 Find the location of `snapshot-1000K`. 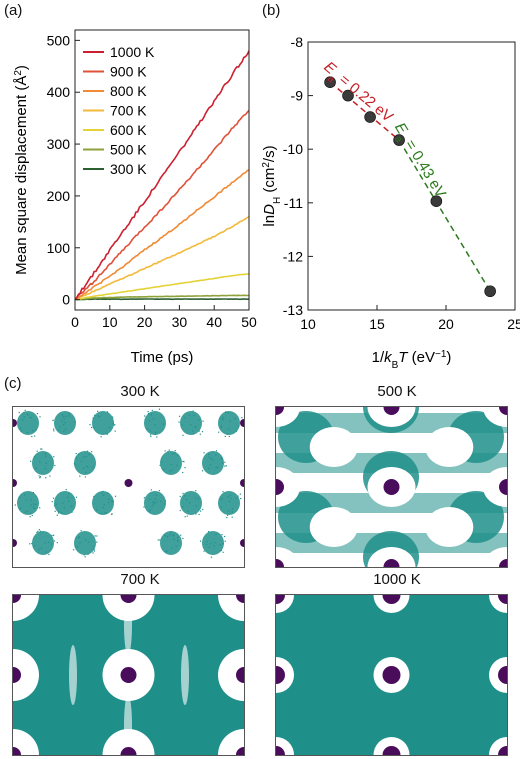

snapshot-1000K is located at coordinates (391, 675).